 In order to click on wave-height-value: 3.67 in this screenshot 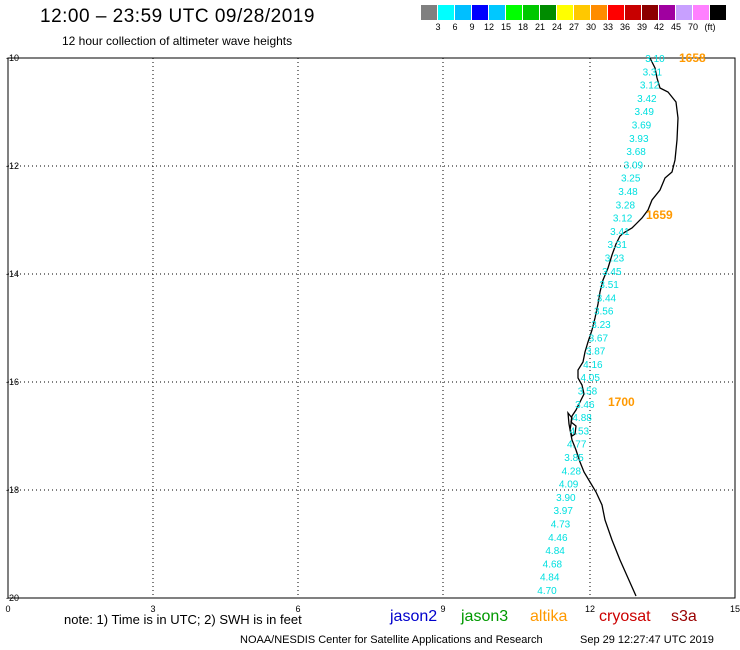, I will do `click(599, 338)`.